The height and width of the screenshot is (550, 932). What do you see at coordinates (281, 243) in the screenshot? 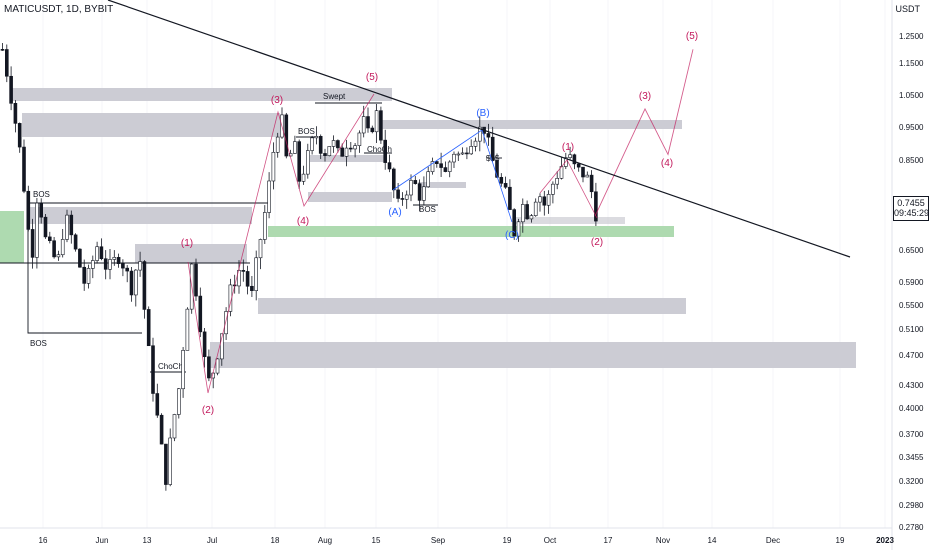
I see `wave-line-impulse` at bounding box center [281, 243].